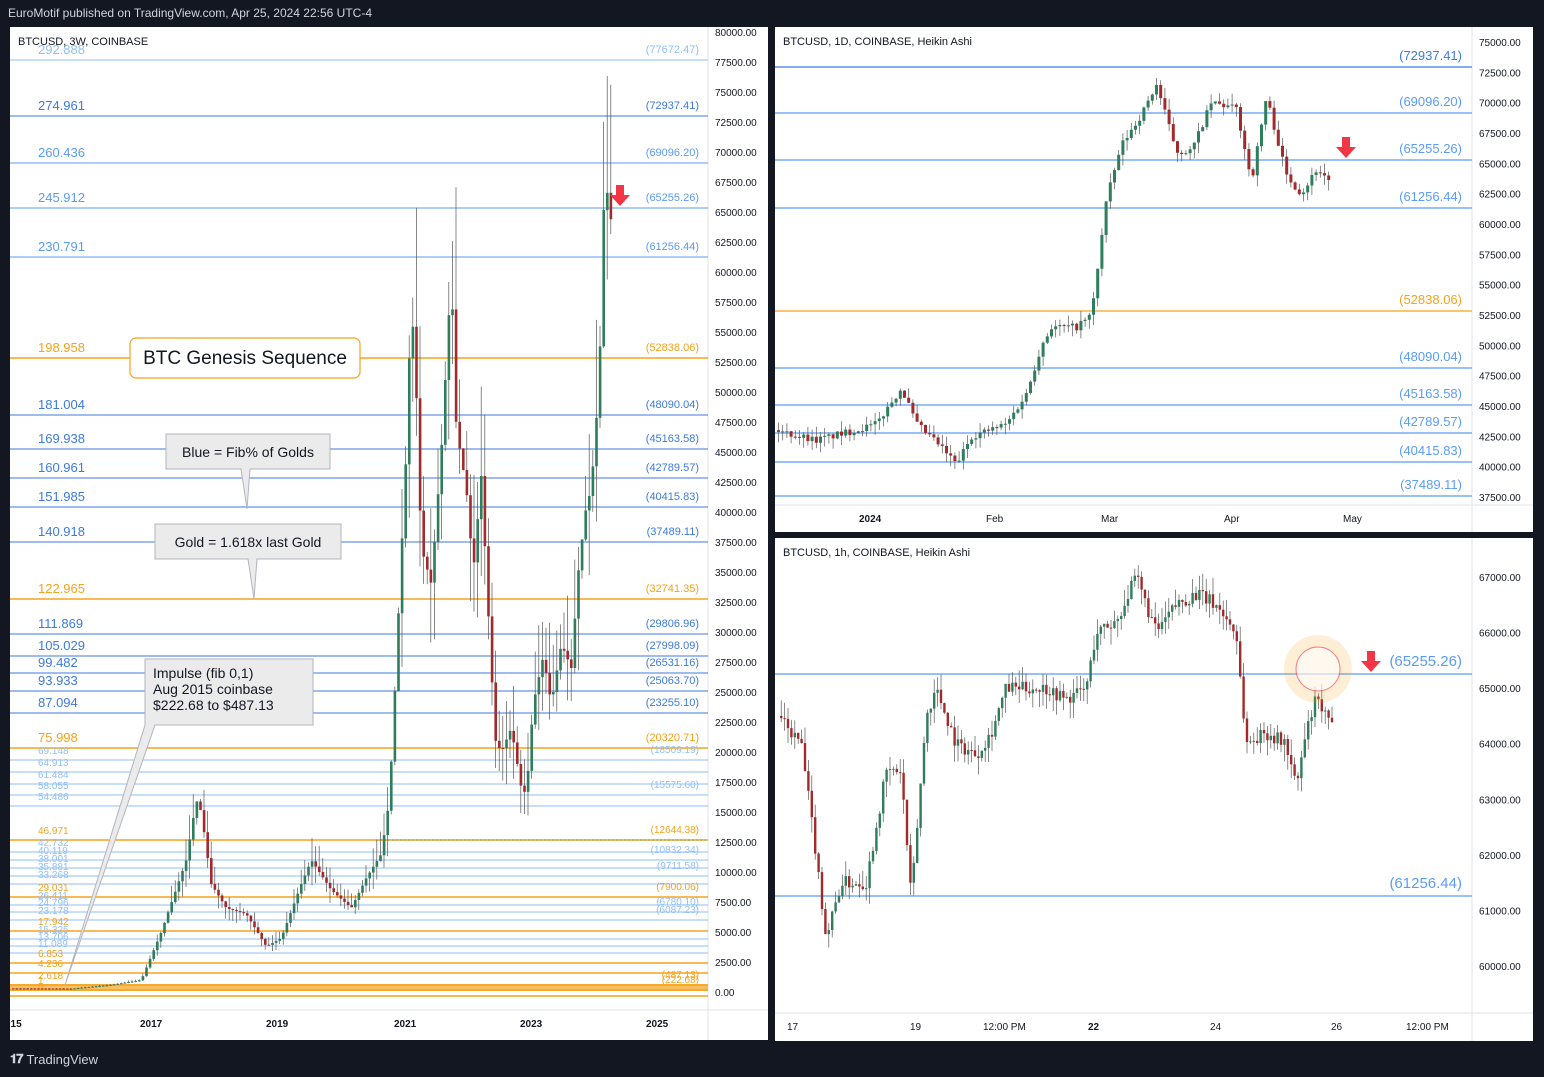 This screenshot has height=1077, width=1544. I want to click on price-level-label: (61256.44), so click(1425, 883).